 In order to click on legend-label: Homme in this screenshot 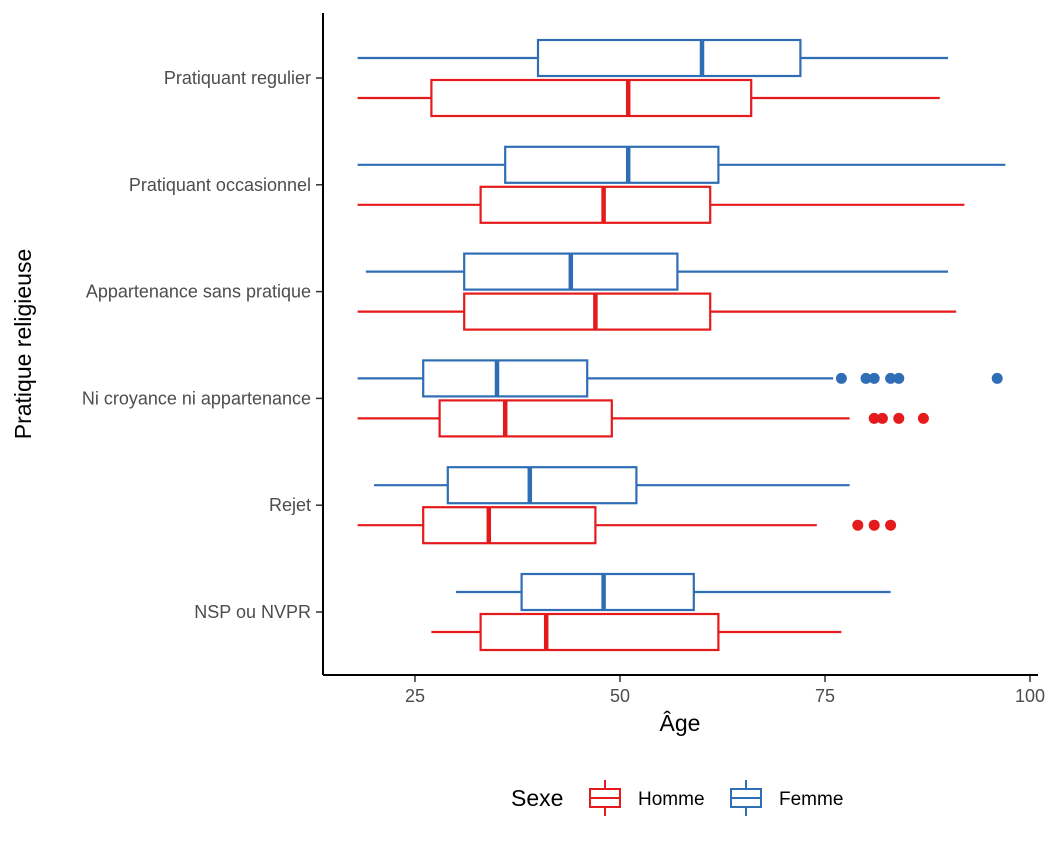, I will do `click(671, 799)`.